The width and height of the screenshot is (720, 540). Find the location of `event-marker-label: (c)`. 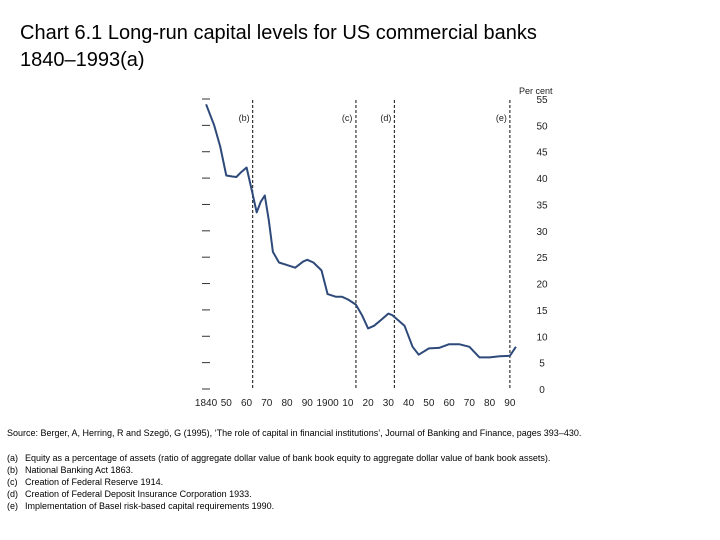

event-marker-label: (c) is located at coordinates (347, 118).